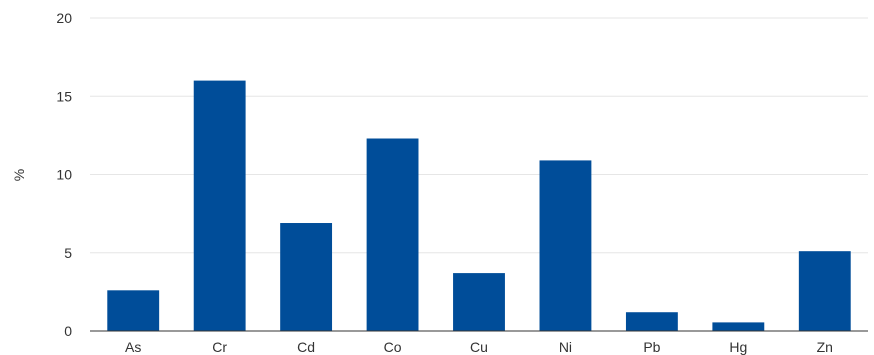 The image size is (874, 355). I want to click on bar-as, so click(133, 310).